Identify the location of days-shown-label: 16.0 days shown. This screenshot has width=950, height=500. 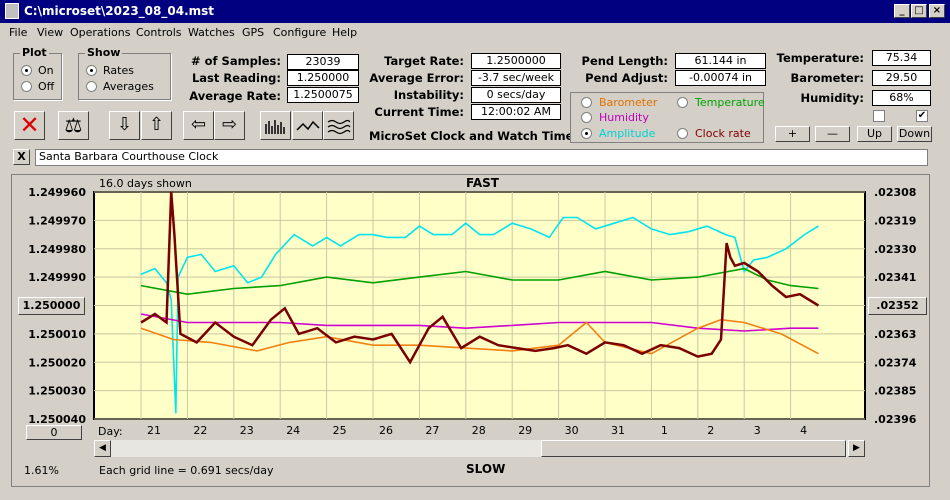
(145, 183).